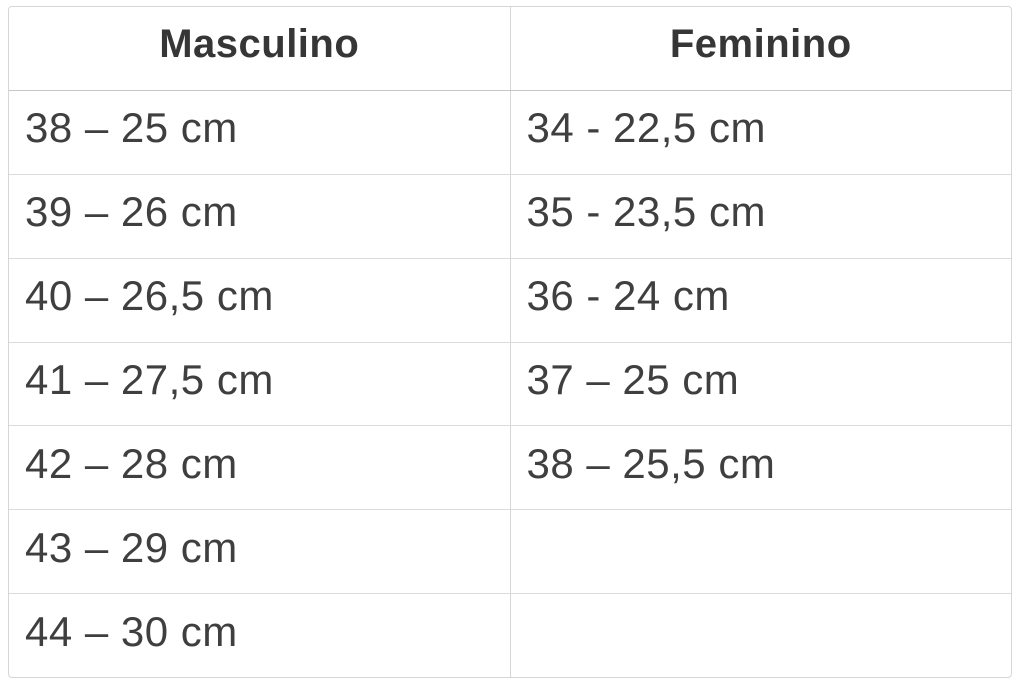 Image resolution: width=1024 pixels, height=690 pixels. I want to click on table-row: 40 – 26,5 cm 36 - 24 cm, so click(510, 300).